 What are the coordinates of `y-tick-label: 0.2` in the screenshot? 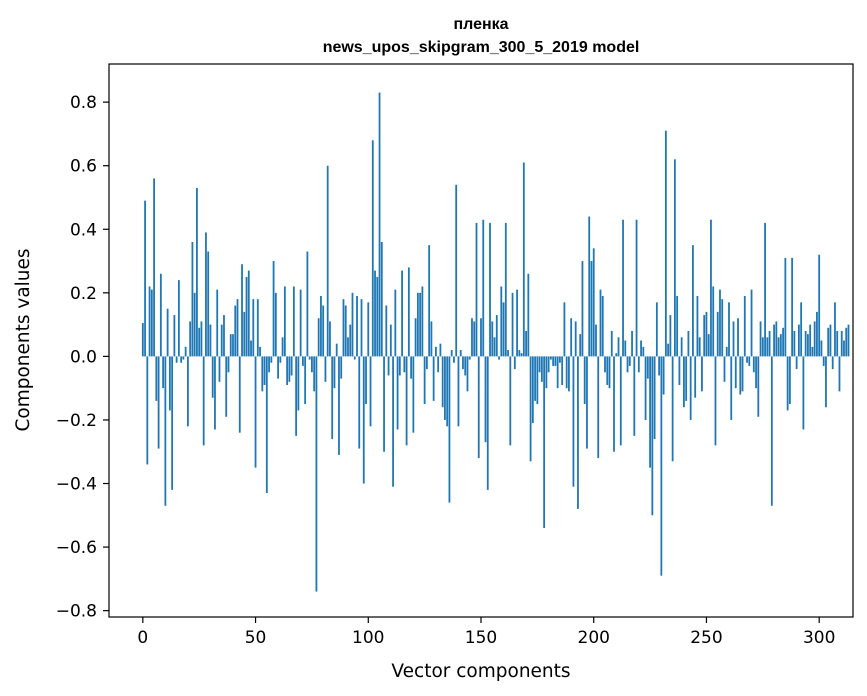 It's located at (83, 294).